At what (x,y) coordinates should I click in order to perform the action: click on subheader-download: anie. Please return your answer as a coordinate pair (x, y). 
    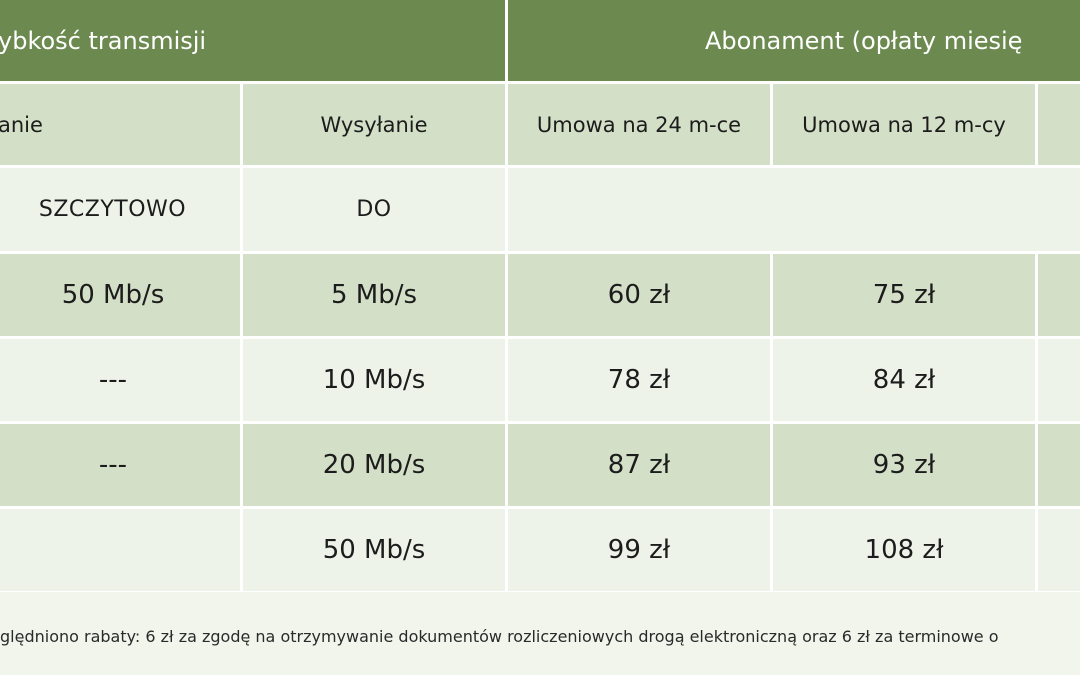
    Looking at the image, I should click on (120, 124).